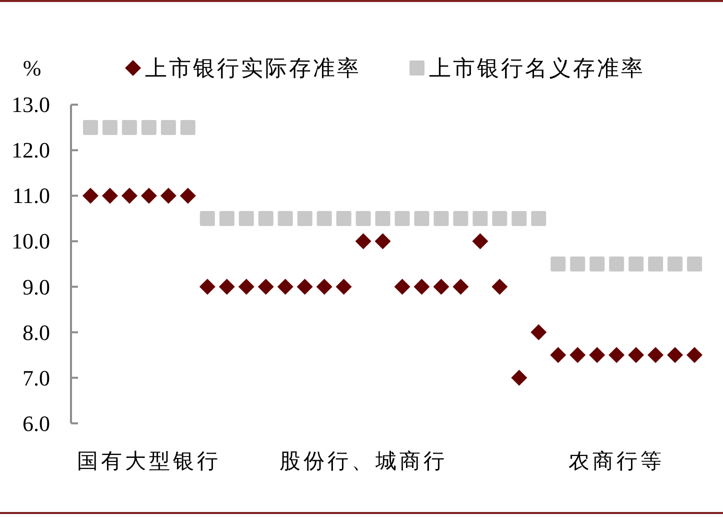 This screenshot has width=723, height=517. I want to click on legend-label: 上市银行名义存准率, so click(537, 68).